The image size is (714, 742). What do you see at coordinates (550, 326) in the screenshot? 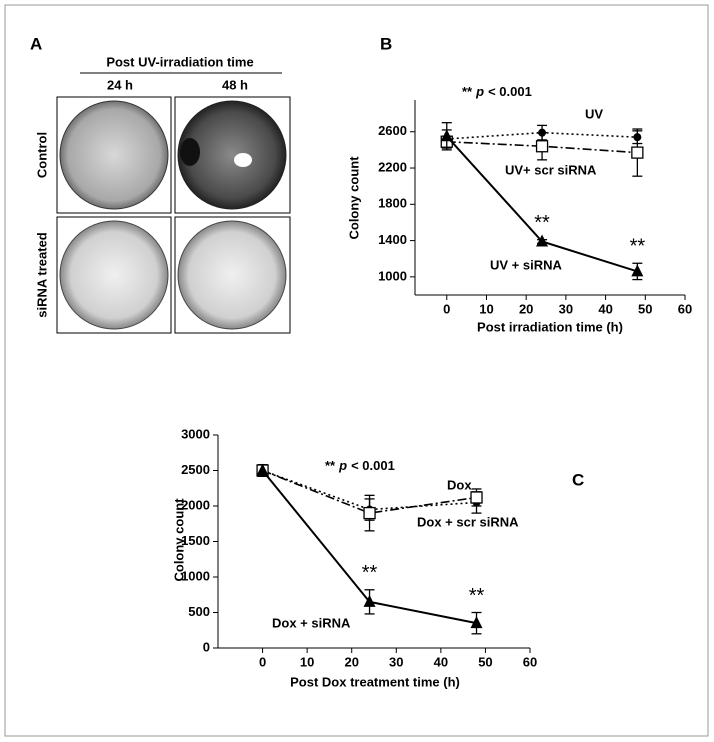
I see `x-axis-title: Post irradiation time (h)` at bounding box center [550, 326].